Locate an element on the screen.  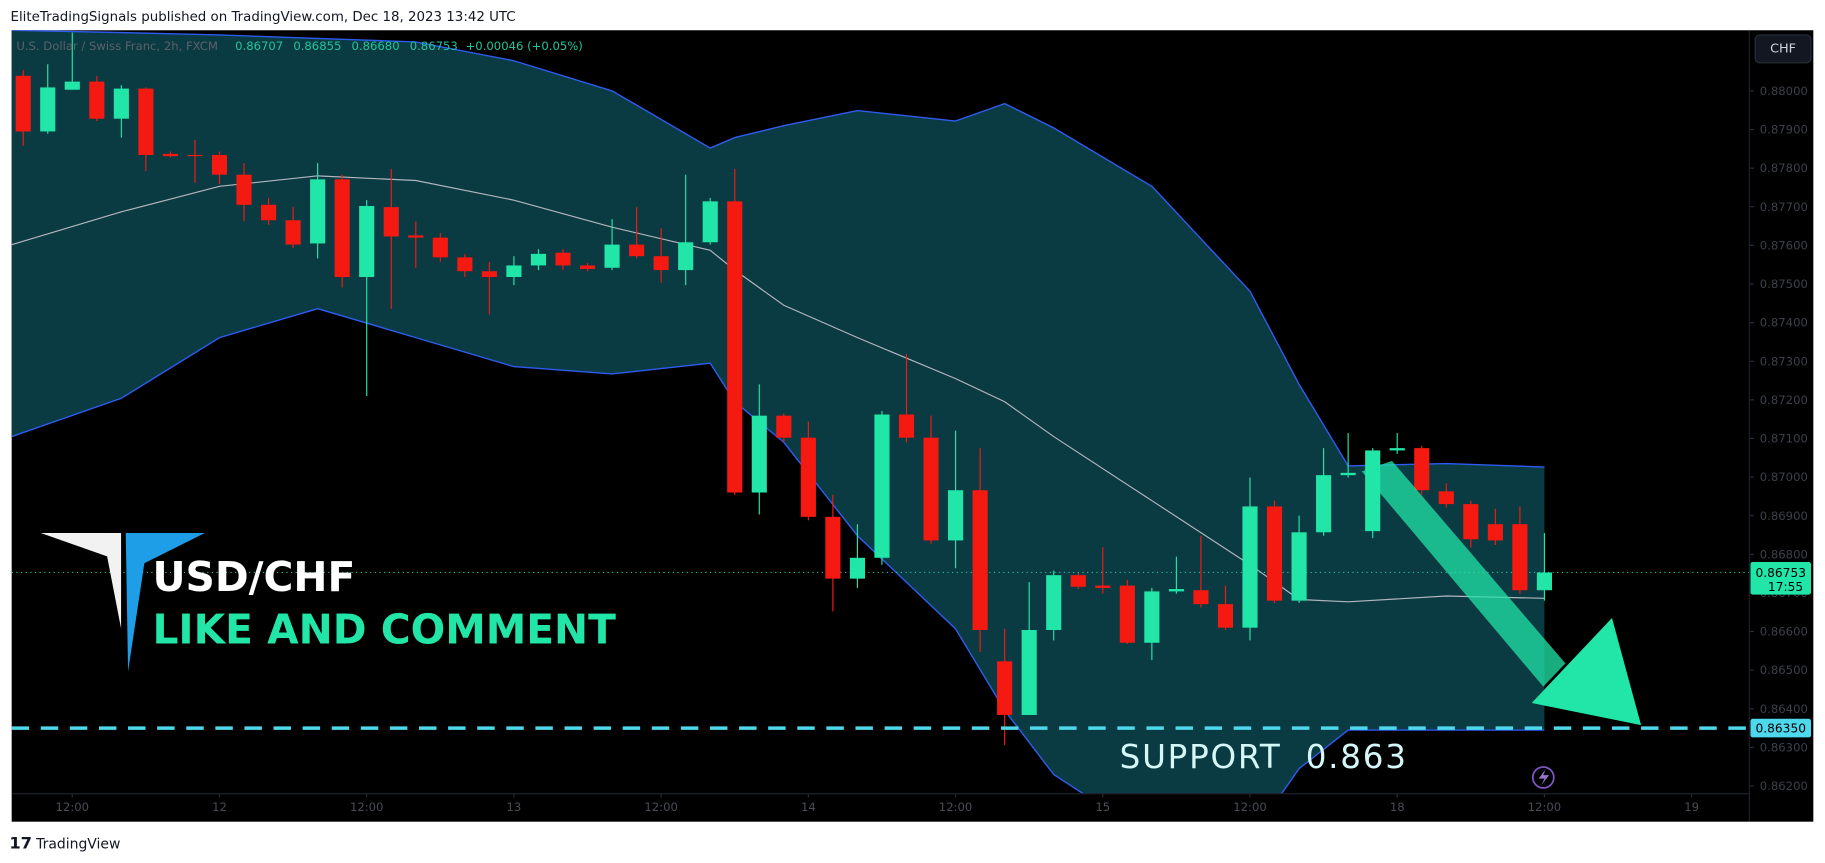
legend-ohlc: 0.86855 is located at coordinates (317, 46).